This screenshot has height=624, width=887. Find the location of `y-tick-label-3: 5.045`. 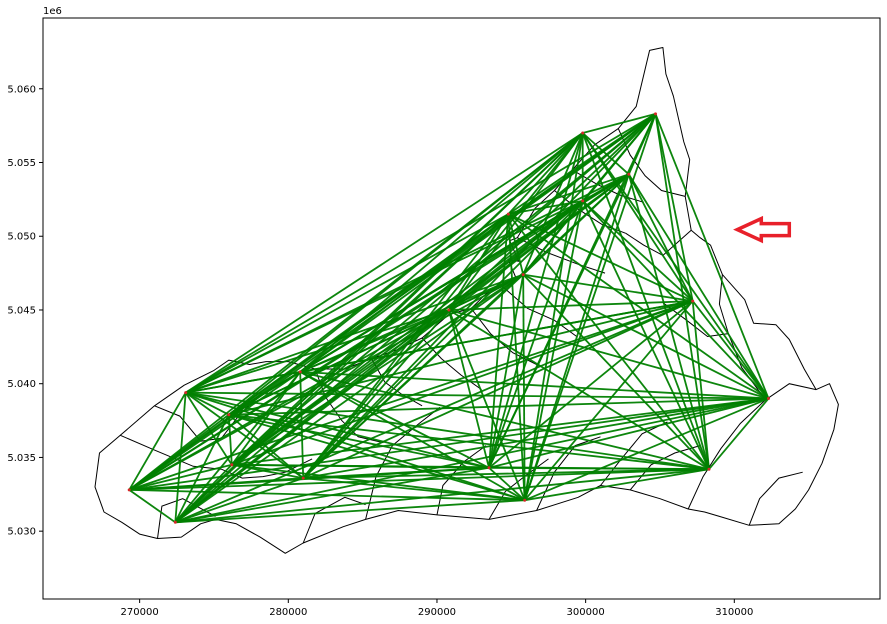

y-tick-label-3: 5.045 is located at coordinates (21, 310).